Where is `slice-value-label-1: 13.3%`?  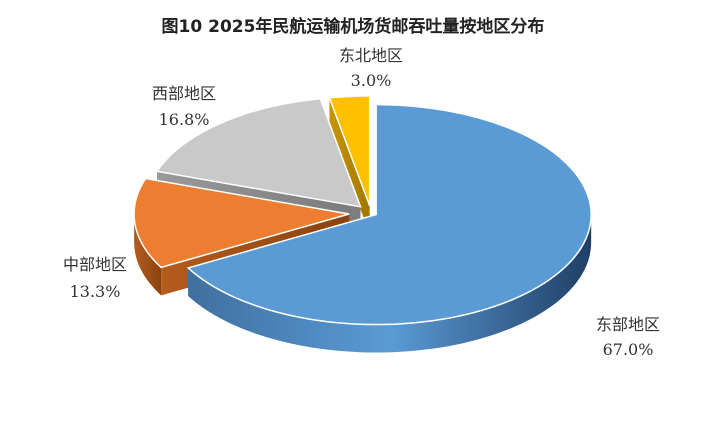 slice-value-label-1: 13.3% is located at coordinates (95, 291).